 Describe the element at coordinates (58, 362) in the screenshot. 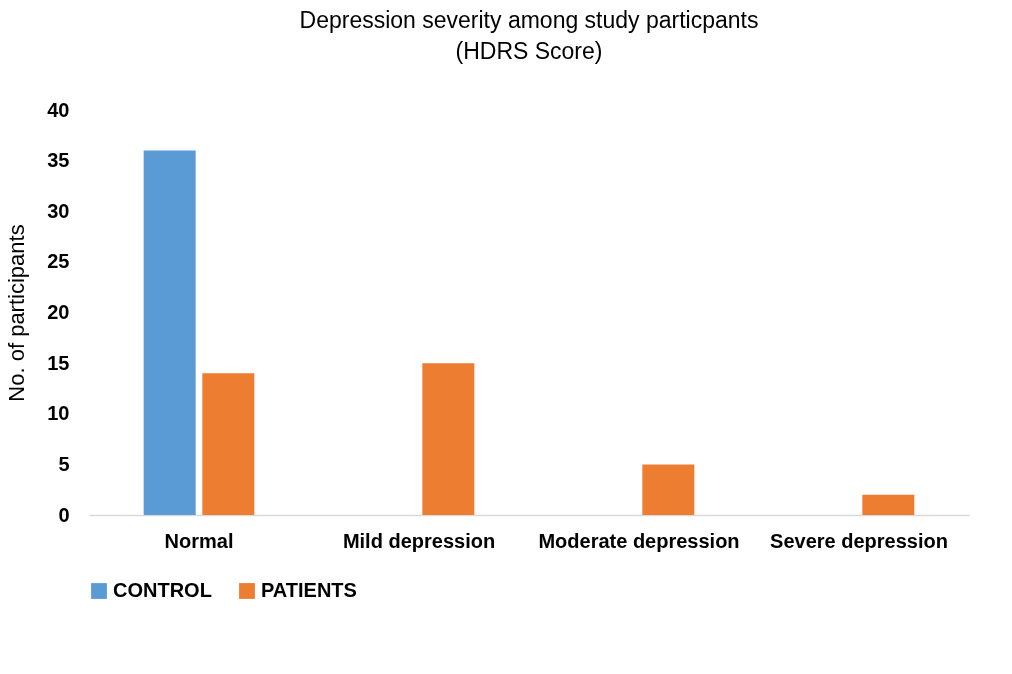

I see `y-tick-label: 15` at that location.